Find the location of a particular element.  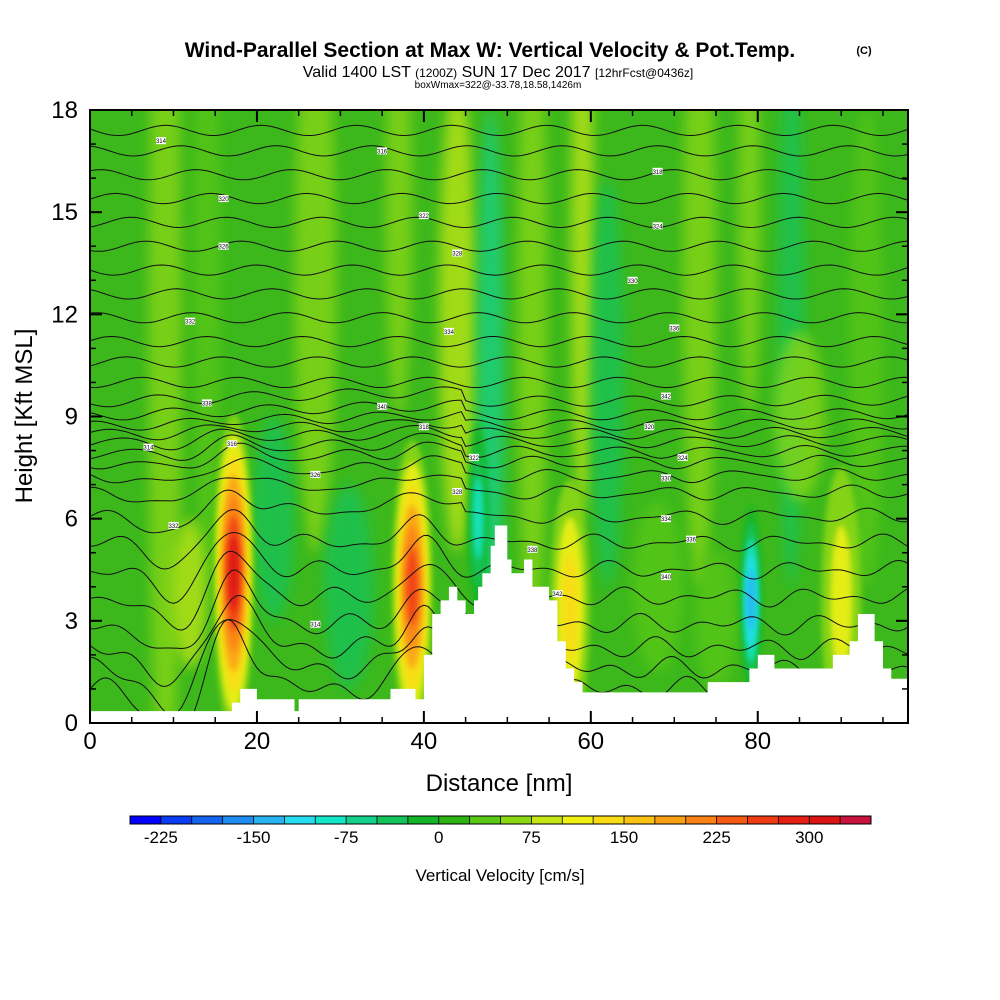

copyright-mark: (C) is located at coordinates (864, 51).